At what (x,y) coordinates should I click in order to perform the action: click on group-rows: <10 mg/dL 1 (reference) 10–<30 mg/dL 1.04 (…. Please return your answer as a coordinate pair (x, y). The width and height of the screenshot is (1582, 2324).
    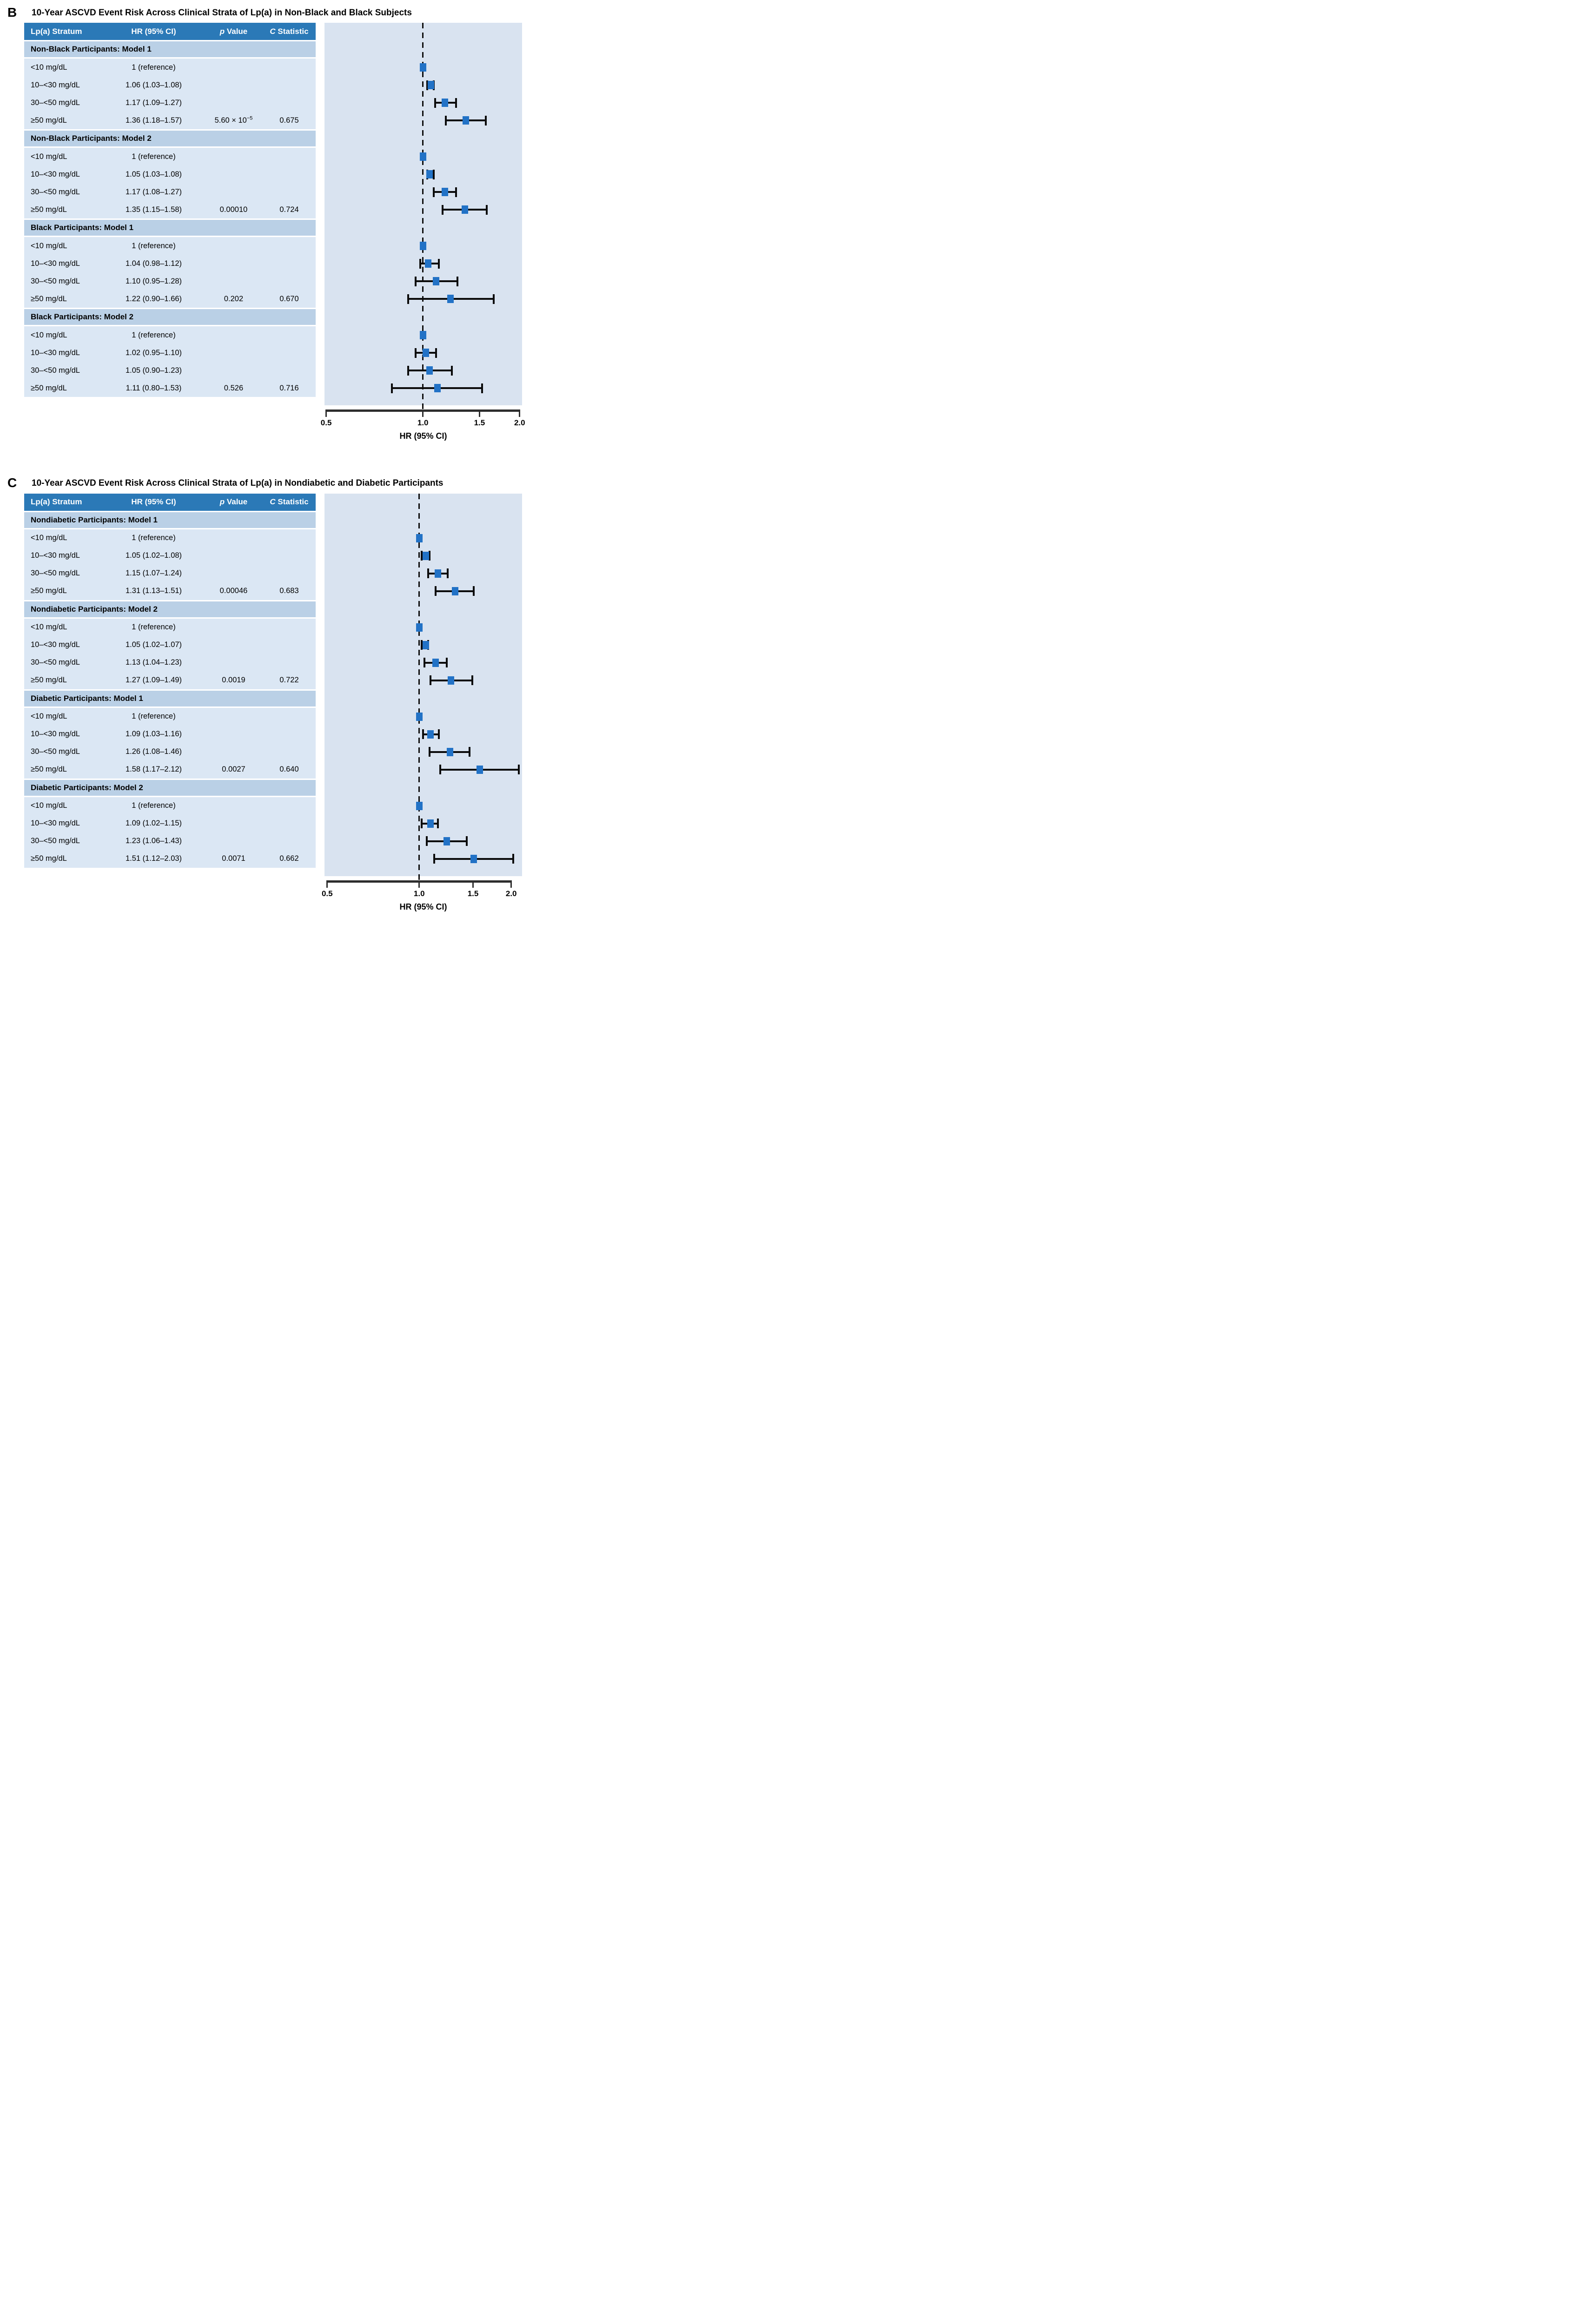
    Looking at the image, I should click on (170, 272).